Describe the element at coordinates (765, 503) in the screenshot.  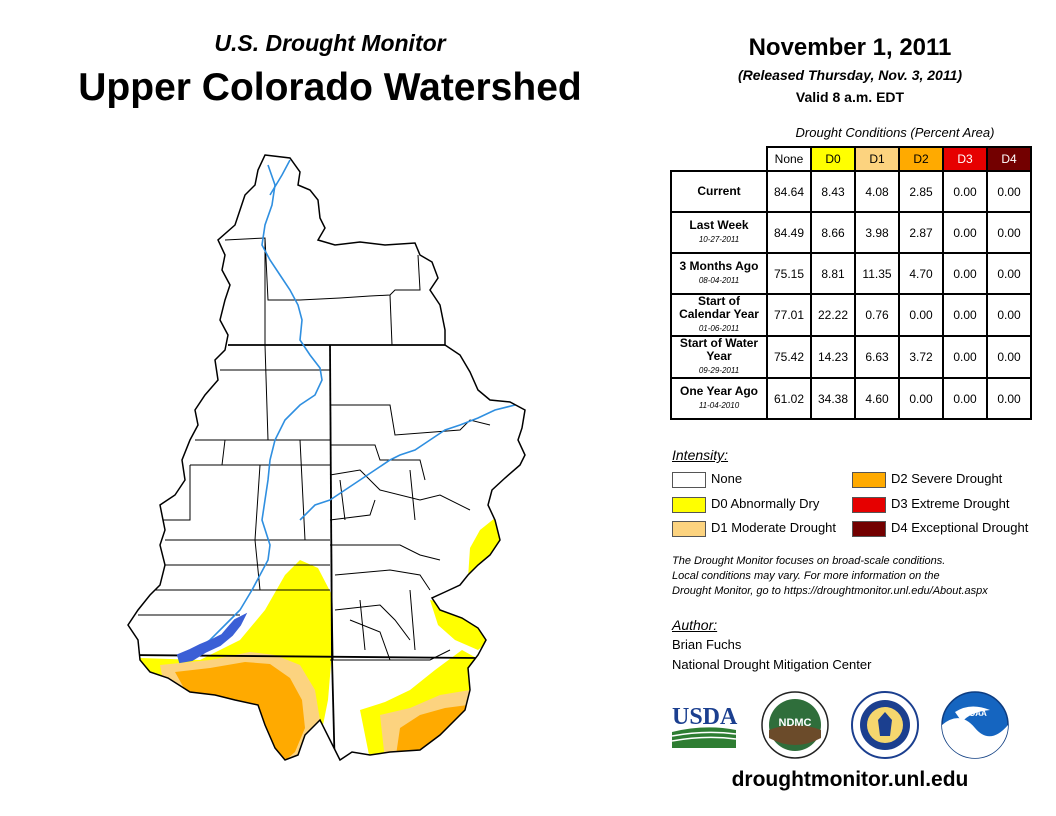
I see `legend-label: D0 Abnormally Dry` at that location.